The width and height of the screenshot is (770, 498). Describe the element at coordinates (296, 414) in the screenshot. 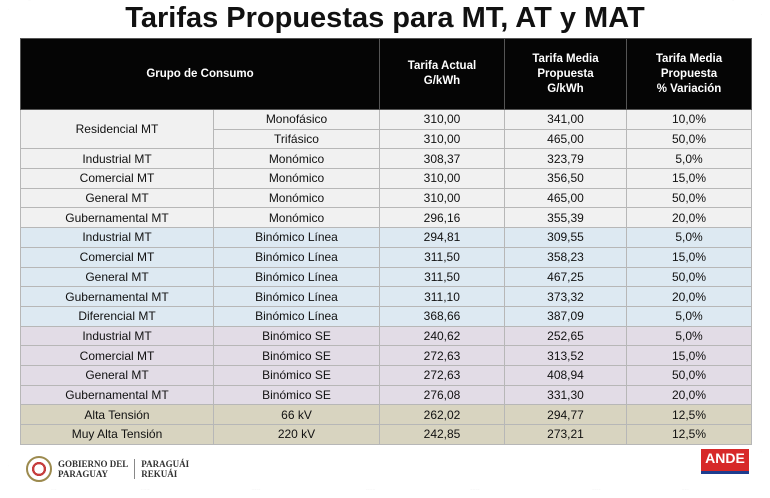

I see `tipo-cell: 66 kV` at that location.